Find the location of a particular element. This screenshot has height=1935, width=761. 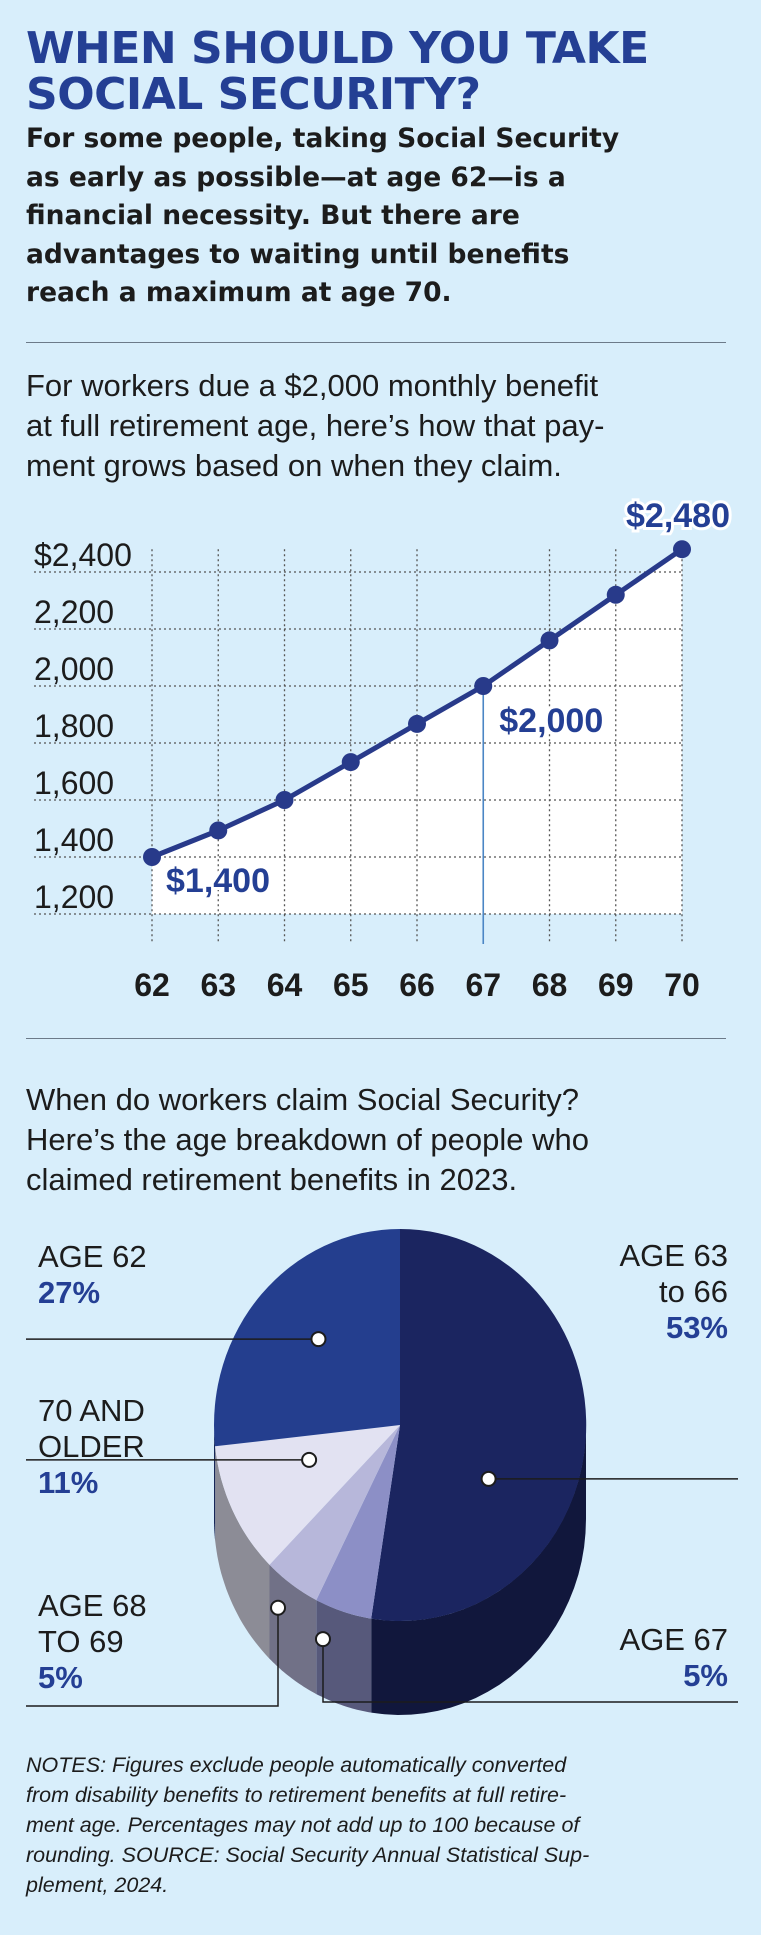

subtitle-line: advantages to waiting until benefits is located at coordinates (298, 254).